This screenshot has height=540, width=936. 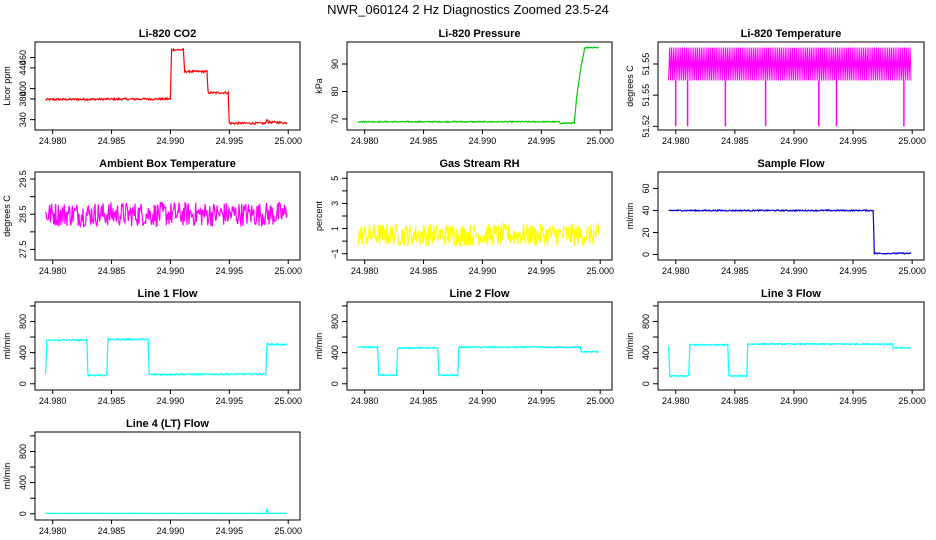 What do you see at coordinates (335, 228) in the screenshot?
I see `y-tick-label: 1` at bounding box center [335, 228].